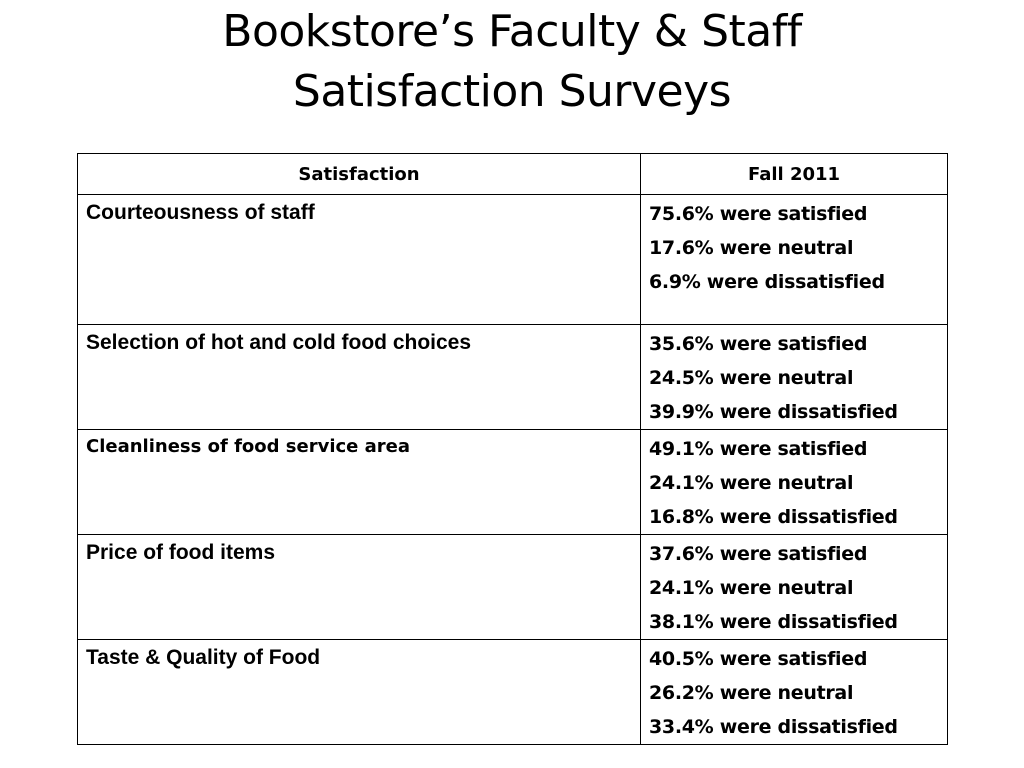 The width and height of the screenshot is (1024, 768). I want to click on row-label: Taste & Quality of Food, so click(359, 692).